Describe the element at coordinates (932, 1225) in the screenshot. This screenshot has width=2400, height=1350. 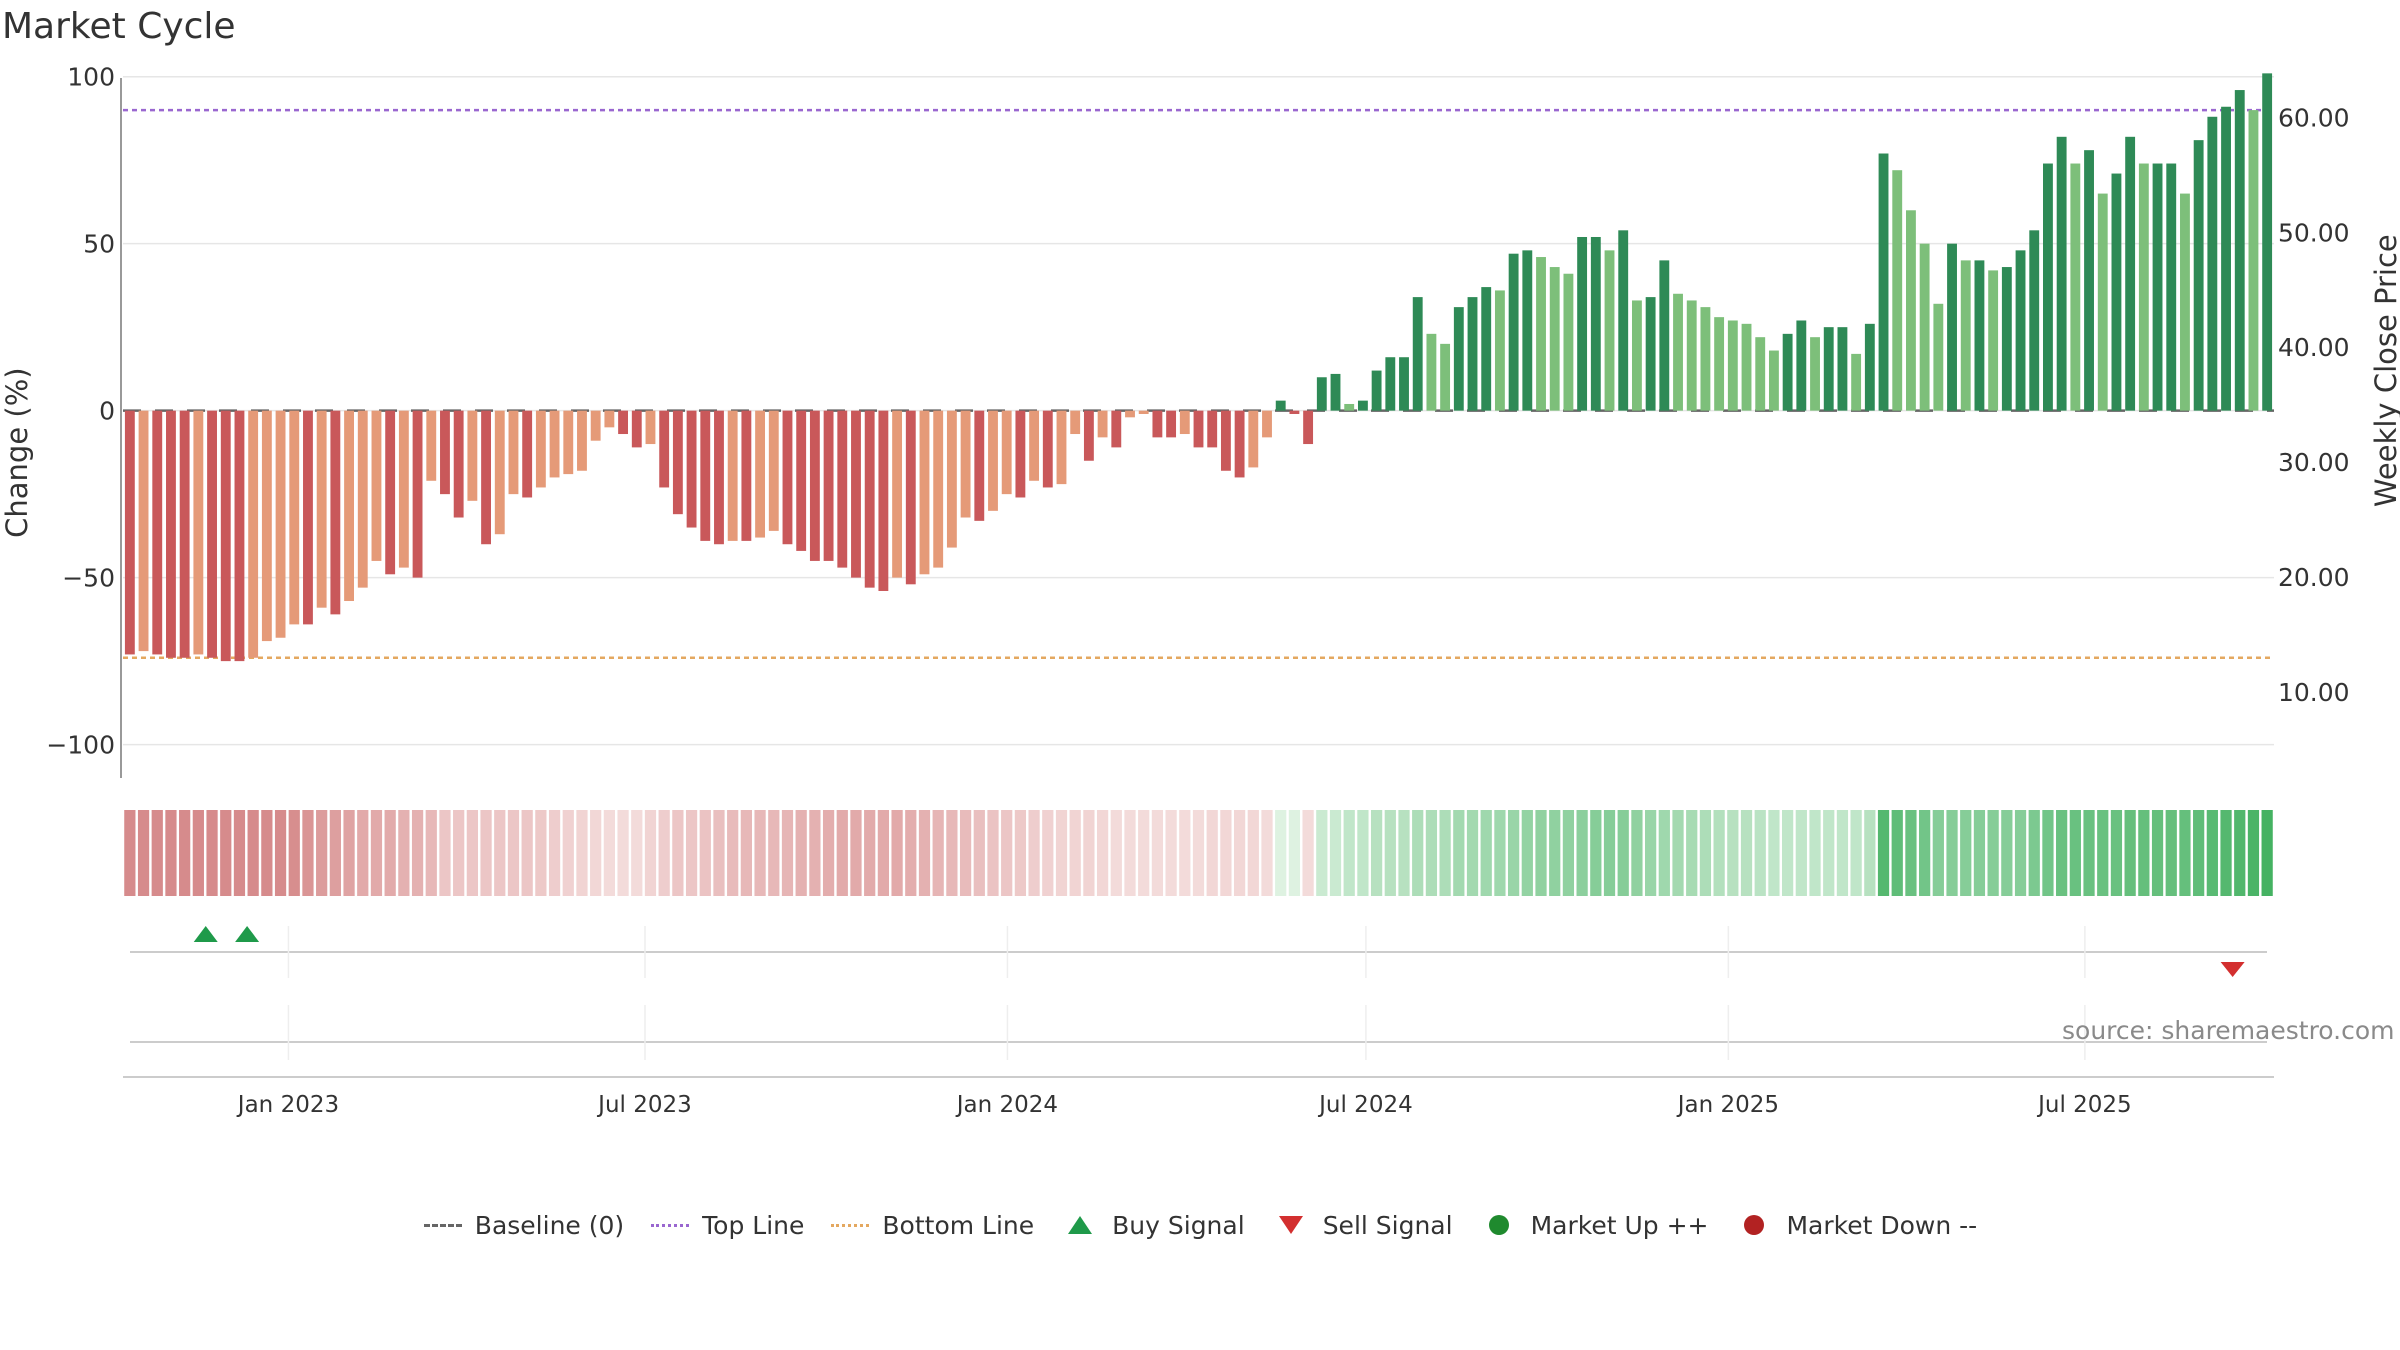
I see `legend-bottom-line: Bottom Line` at that location.